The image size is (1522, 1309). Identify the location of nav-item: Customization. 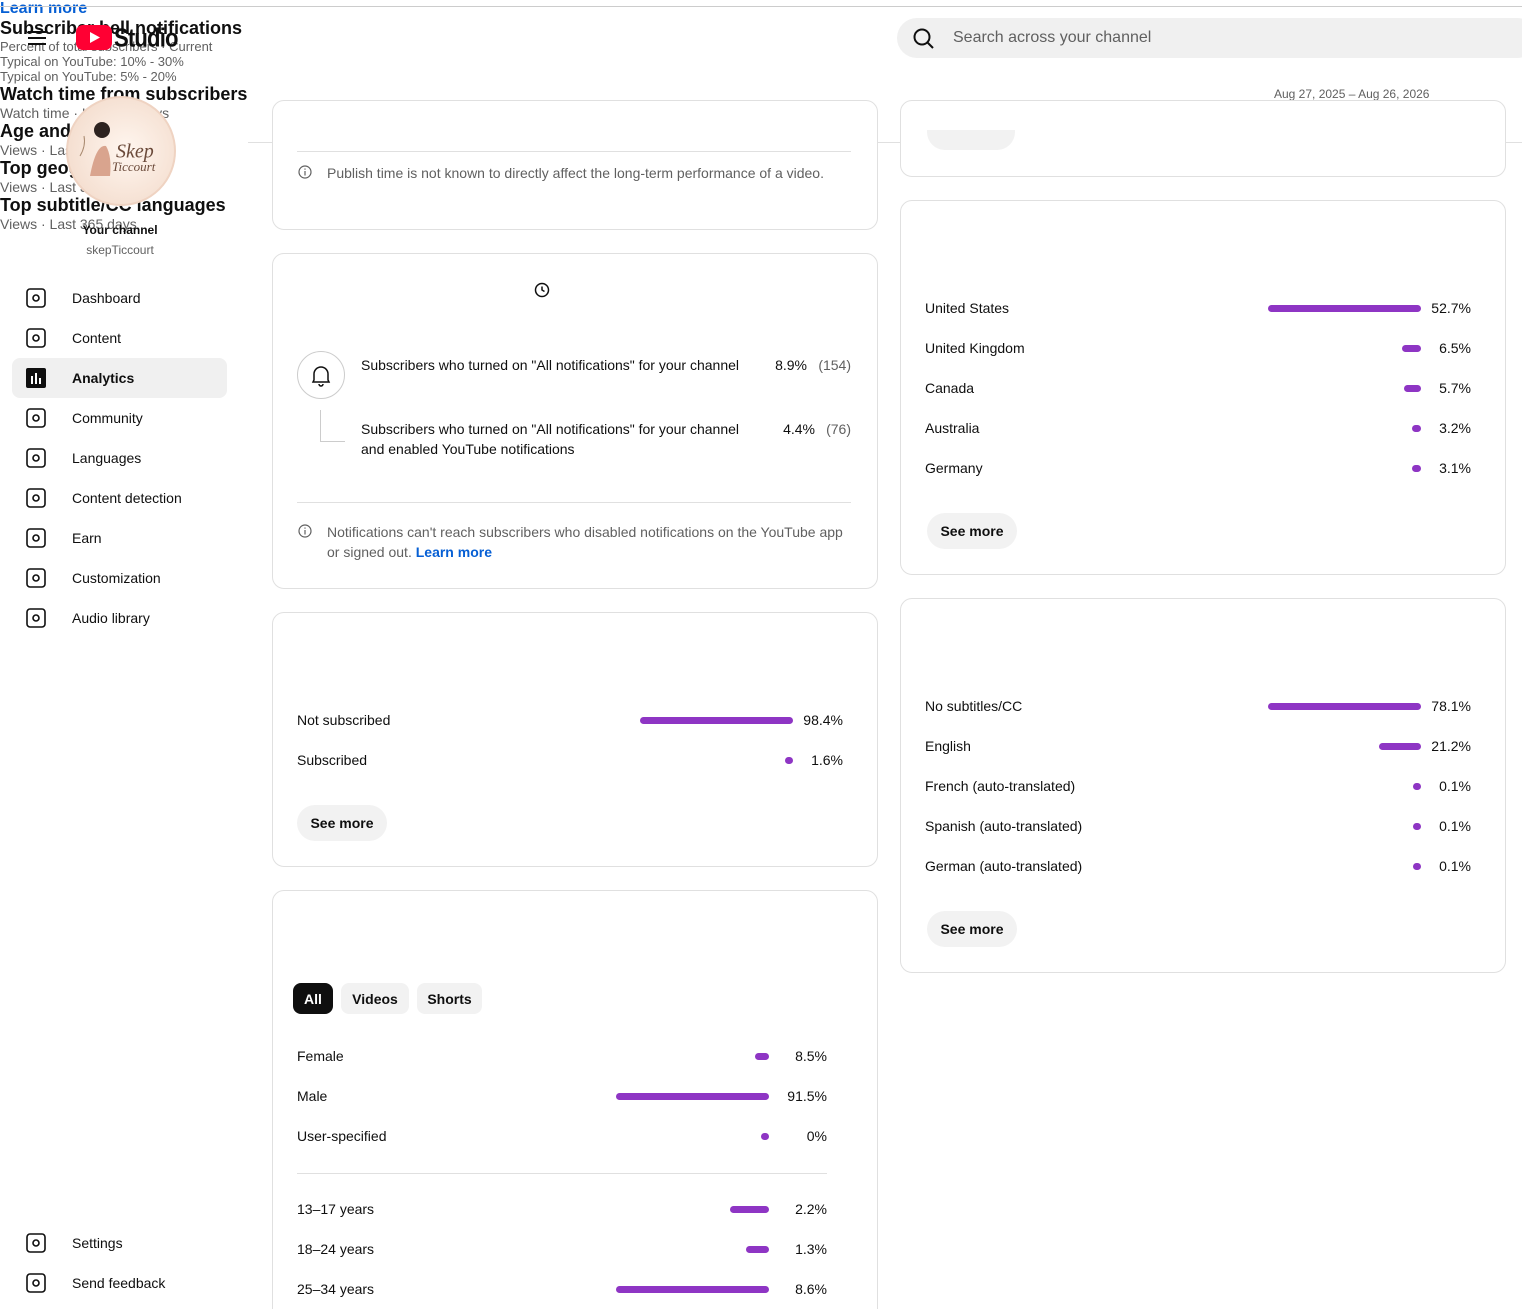
(116, 578).